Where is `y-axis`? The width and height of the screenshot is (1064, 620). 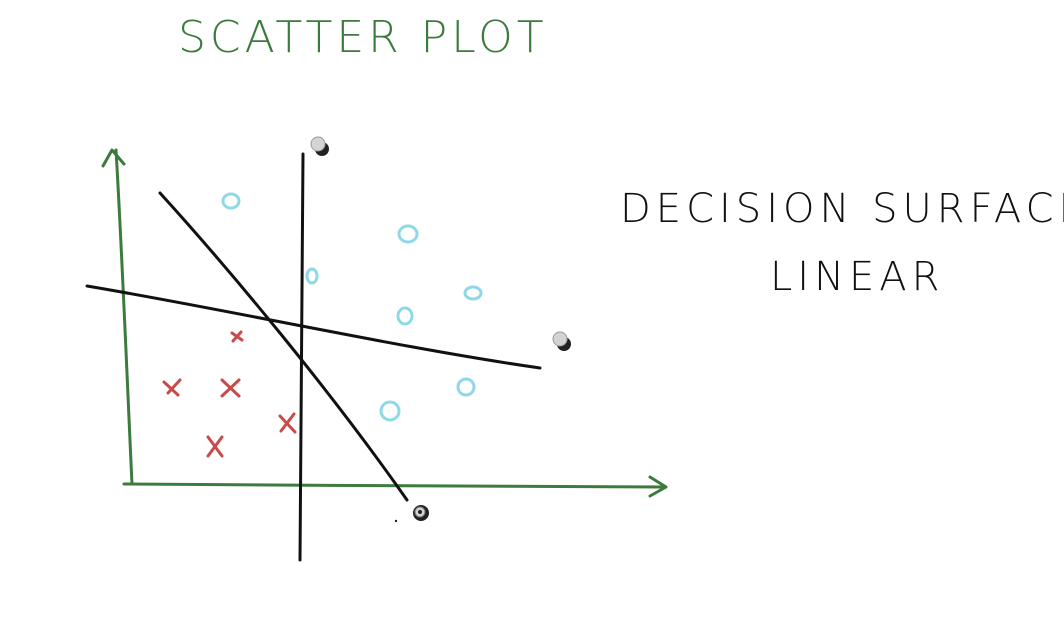 y-axis is located at coordinates (124, 317).